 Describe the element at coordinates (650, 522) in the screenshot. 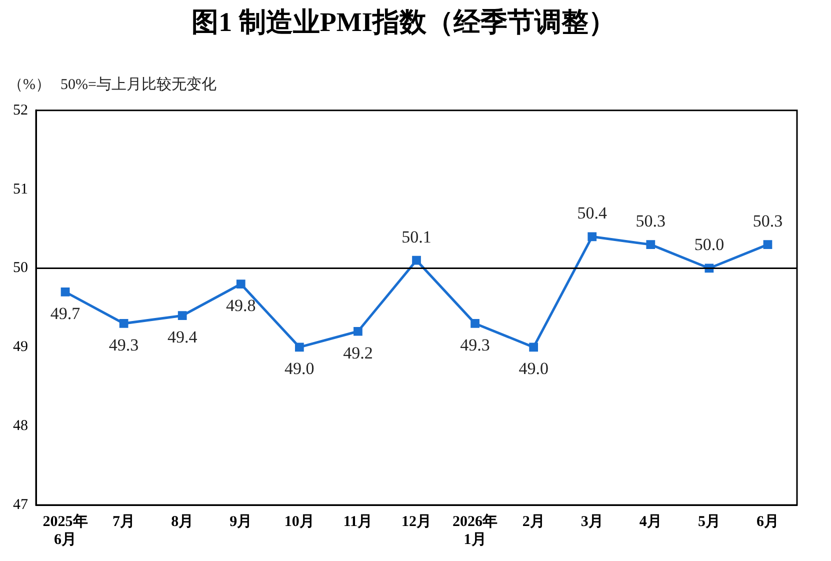

I see `x-tick-label: 4月` at that location.